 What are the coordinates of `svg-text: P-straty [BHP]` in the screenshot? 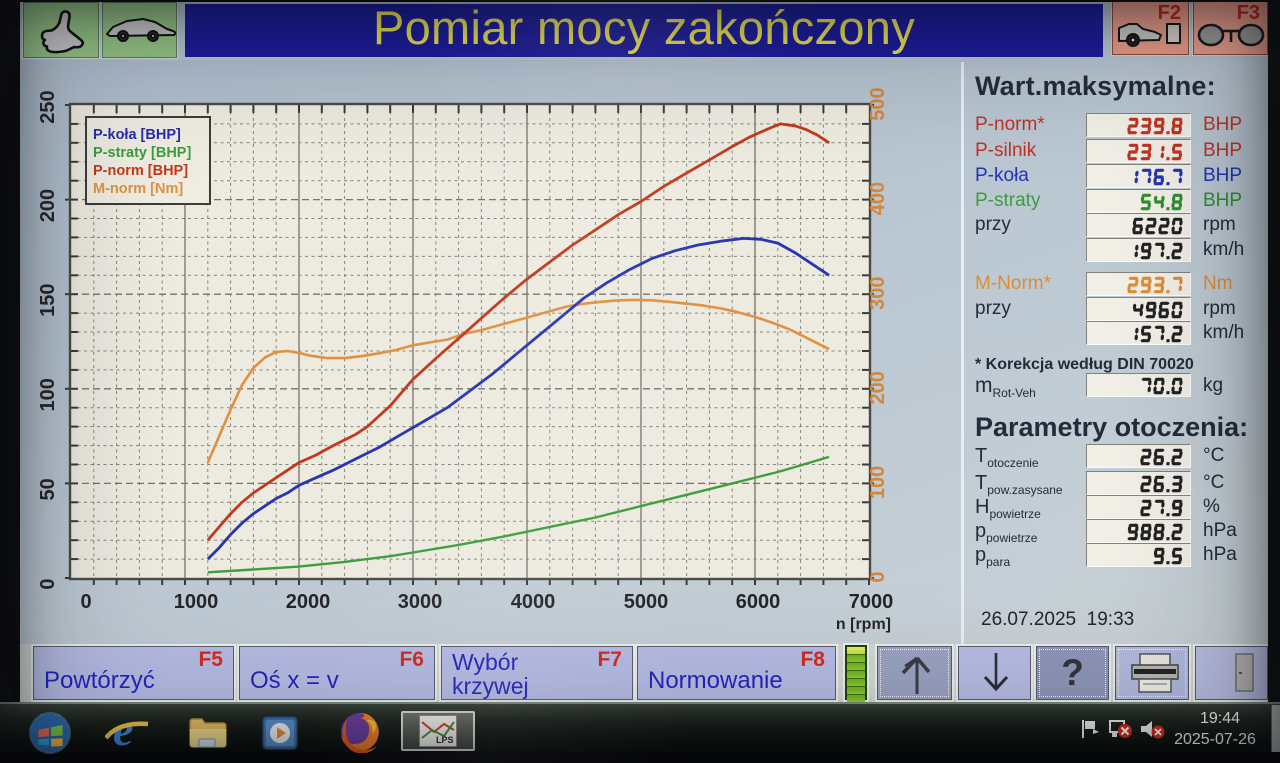 It's located at (142, 153).